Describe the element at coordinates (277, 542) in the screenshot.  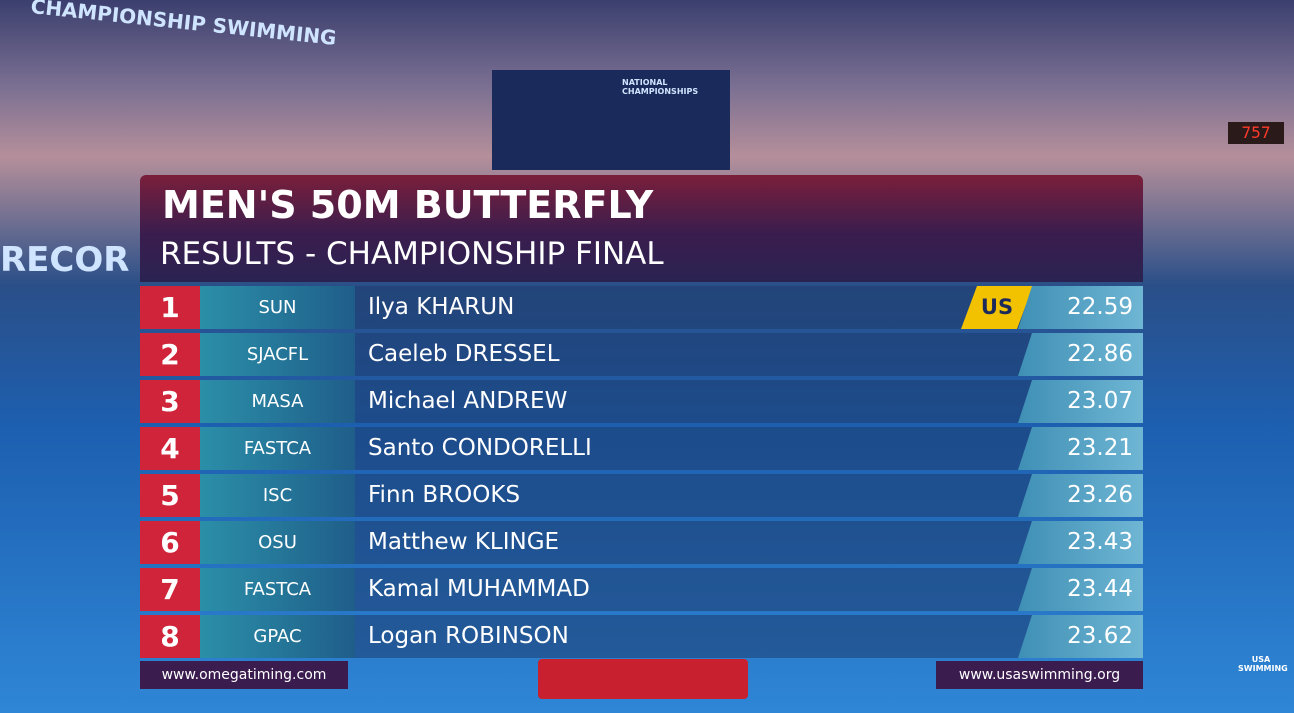
I see `club: OSU` at that location.